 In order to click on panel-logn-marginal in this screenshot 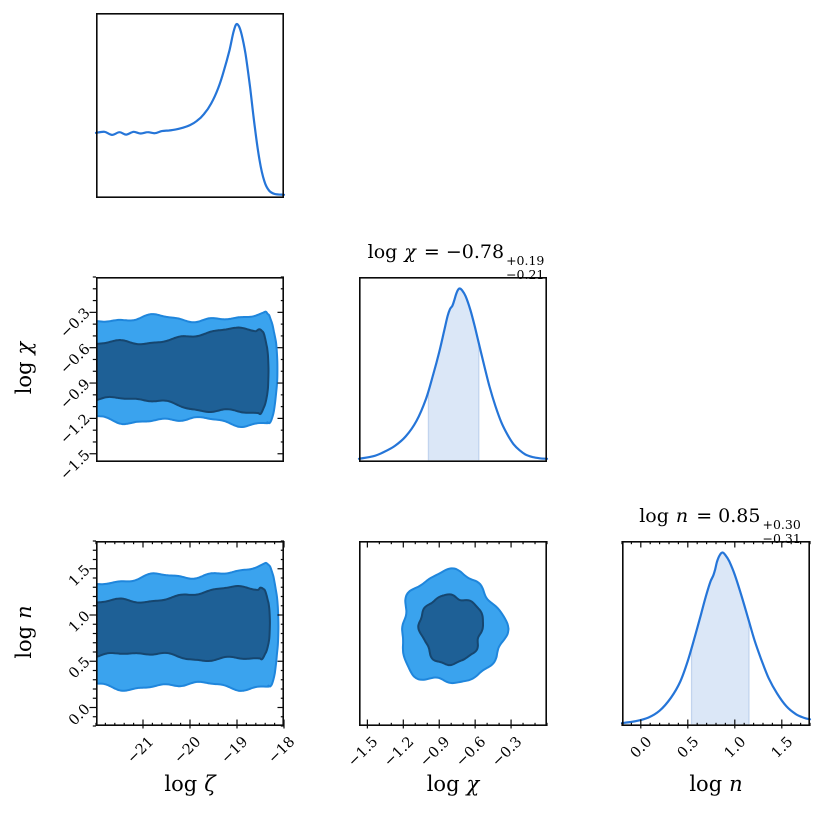, I will do `click(716, 635)`.